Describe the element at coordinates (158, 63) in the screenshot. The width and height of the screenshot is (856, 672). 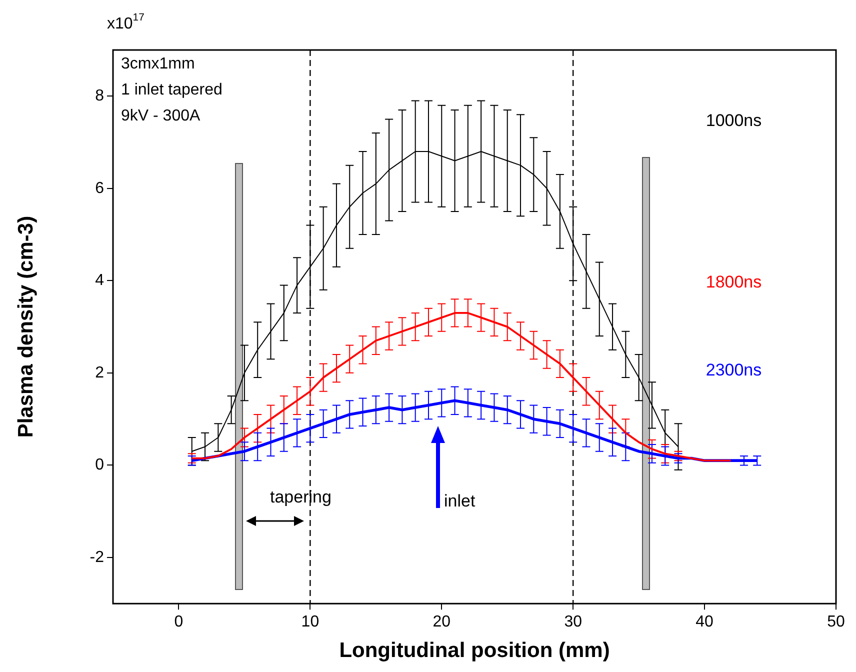
I see `annotation: 3cmx1mm` at that location.